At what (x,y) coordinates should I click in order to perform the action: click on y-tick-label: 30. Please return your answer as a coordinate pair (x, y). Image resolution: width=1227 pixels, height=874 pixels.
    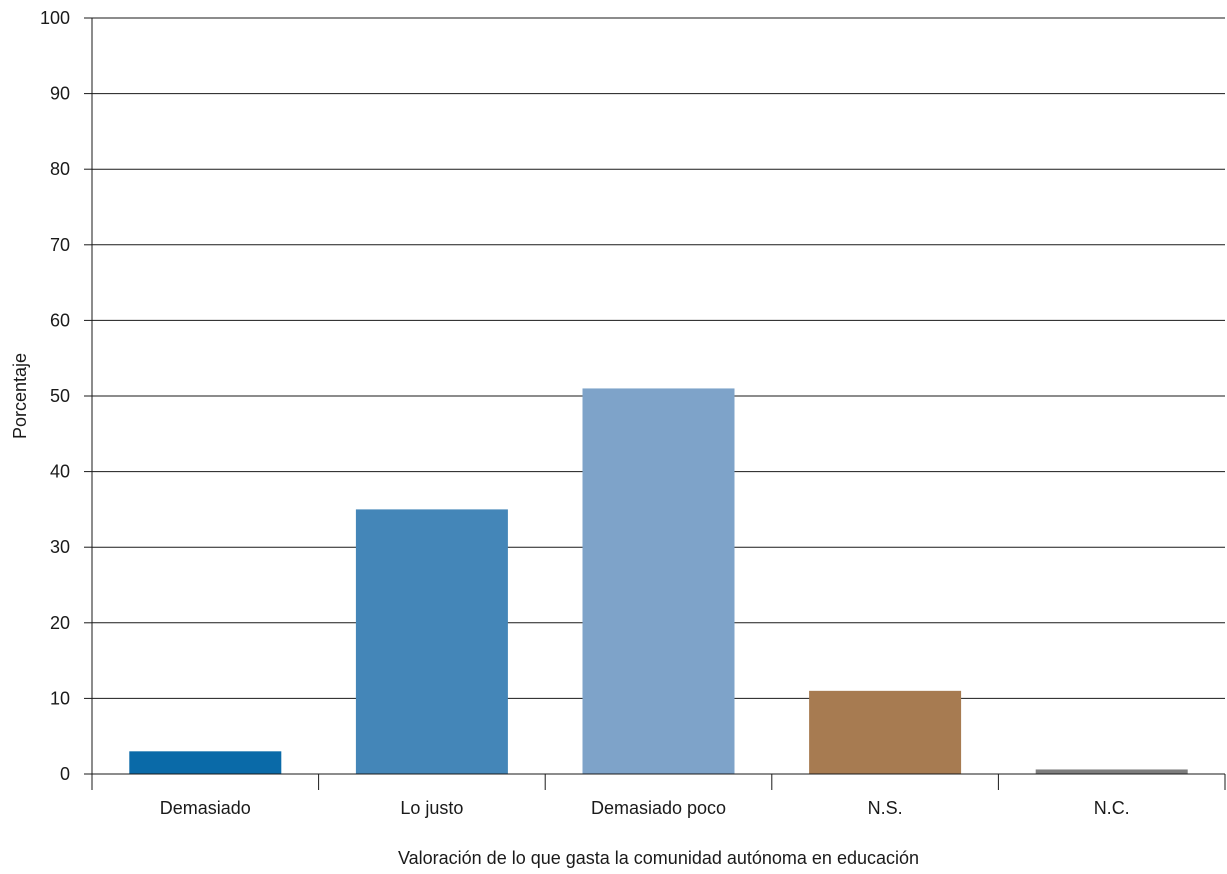
    Looking at the image, I should click on (60, 547).